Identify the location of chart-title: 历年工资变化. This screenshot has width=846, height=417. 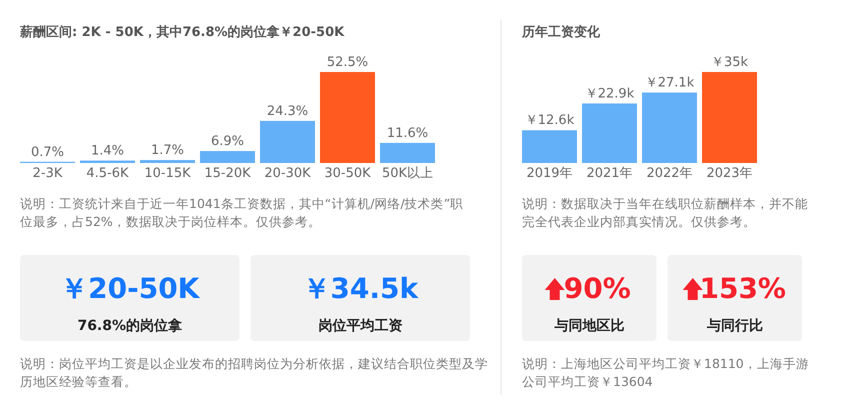
(561, 32).